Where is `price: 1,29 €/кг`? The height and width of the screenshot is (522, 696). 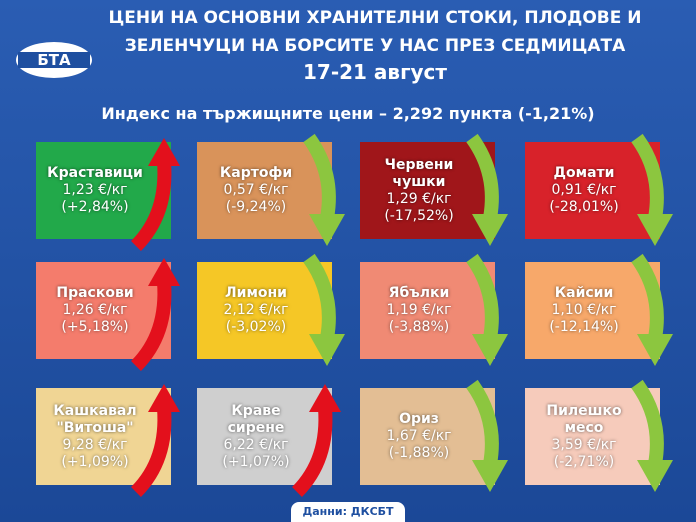
price: 1,29 €/кг is located at coordinates (419, 198).